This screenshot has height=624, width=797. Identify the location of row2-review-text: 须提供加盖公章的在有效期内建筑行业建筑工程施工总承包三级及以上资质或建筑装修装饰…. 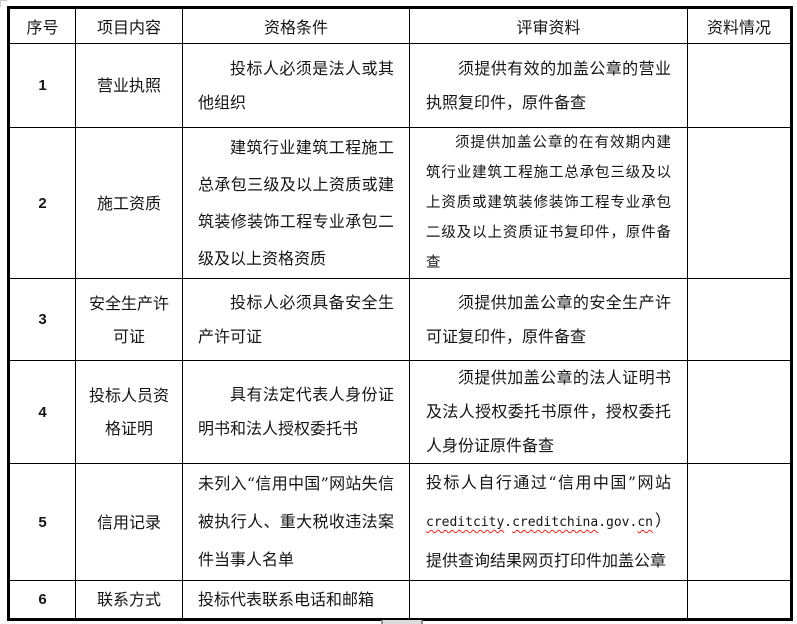
(548, 203).